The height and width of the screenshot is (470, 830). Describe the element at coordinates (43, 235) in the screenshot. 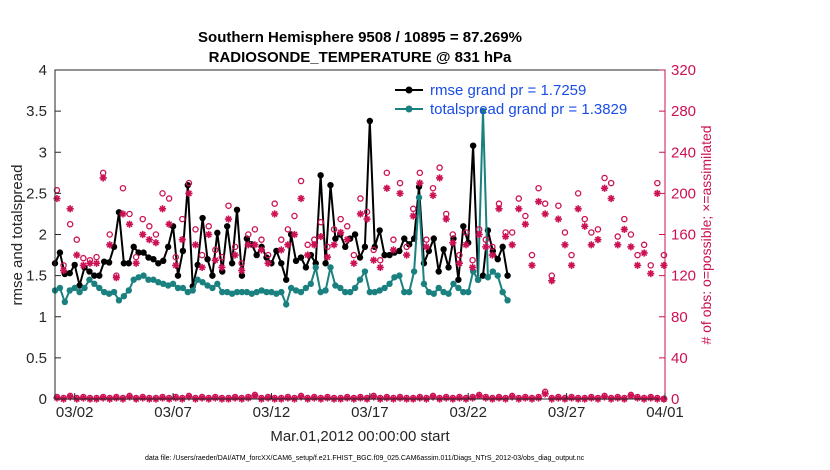

I see `y-tick-label: 2` at that location.